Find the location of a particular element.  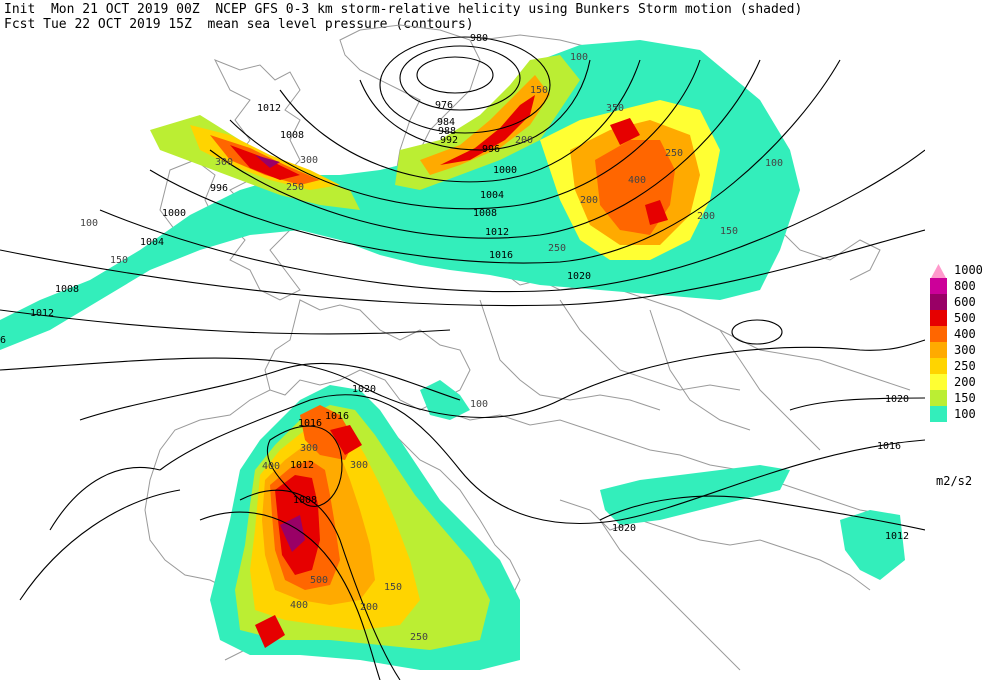

legend-row: 800 is located at coordinates (964, 286).